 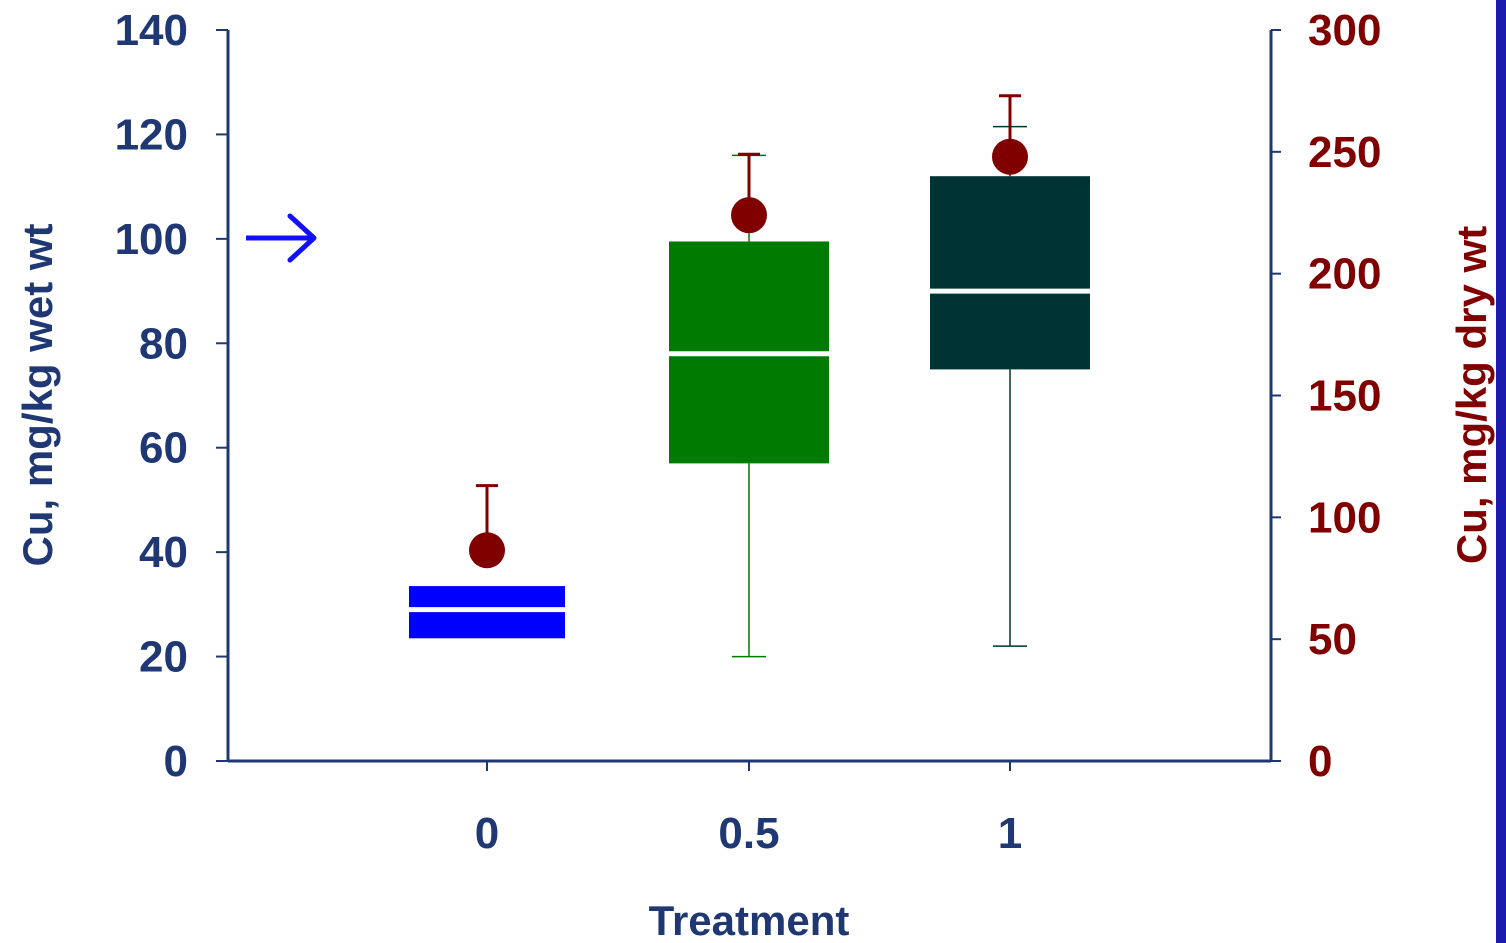 I want to click on left-tick-label: 0, so click(x=176, y=761).